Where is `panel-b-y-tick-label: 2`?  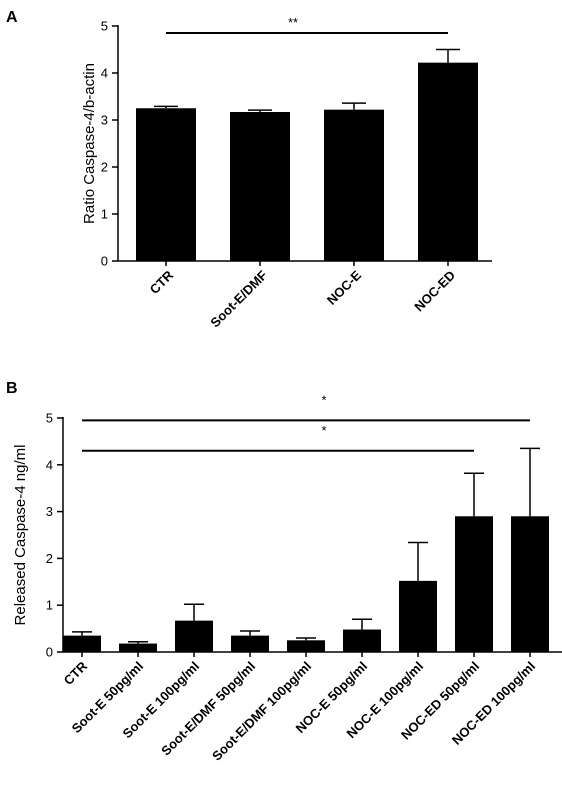
panel-b-y-tick-label: 2 is located at coordinates (49, 558).